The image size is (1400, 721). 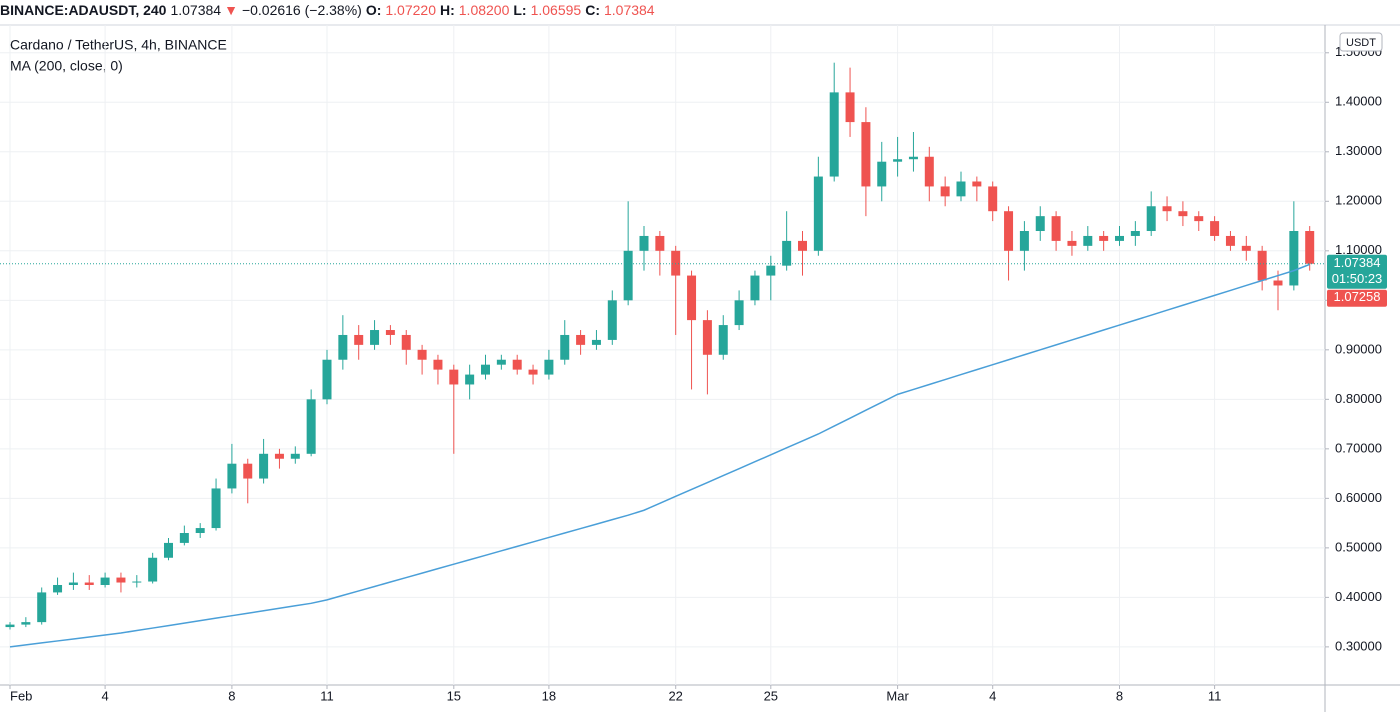 I want to click on header-item: −0.02616 (−2.38%), so click(x=302, y=10).